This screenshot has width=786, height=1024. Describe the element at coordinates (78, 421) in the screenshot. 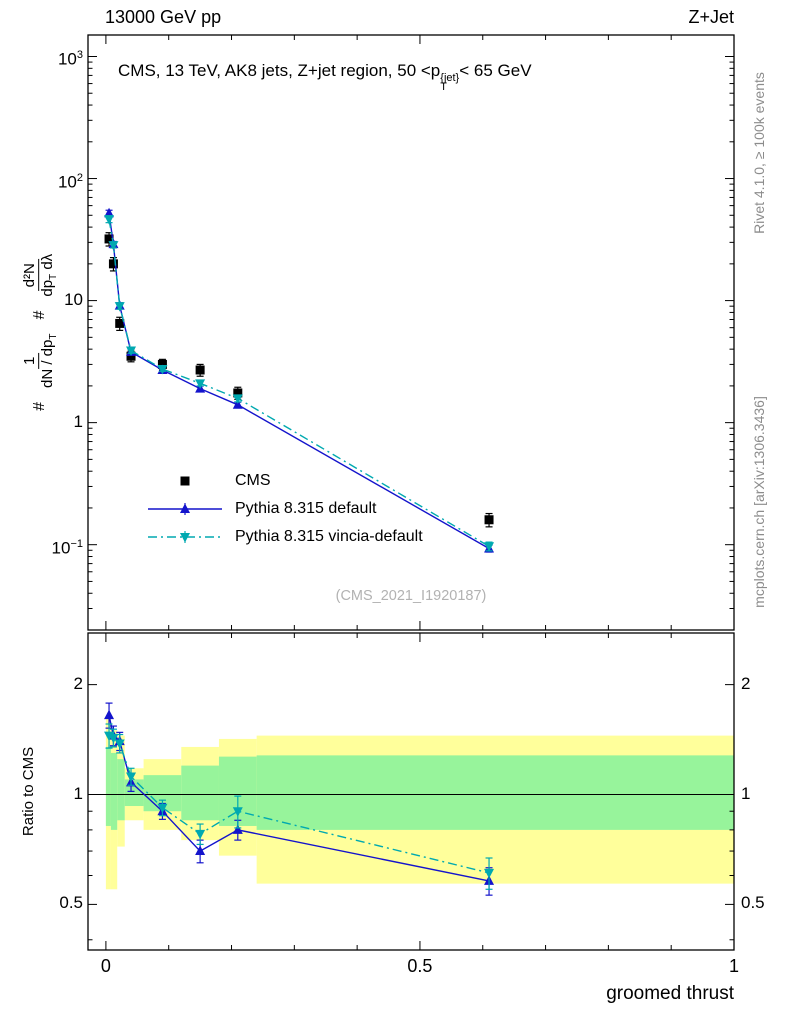

I see `main-y-tick-label: 1` at that location.